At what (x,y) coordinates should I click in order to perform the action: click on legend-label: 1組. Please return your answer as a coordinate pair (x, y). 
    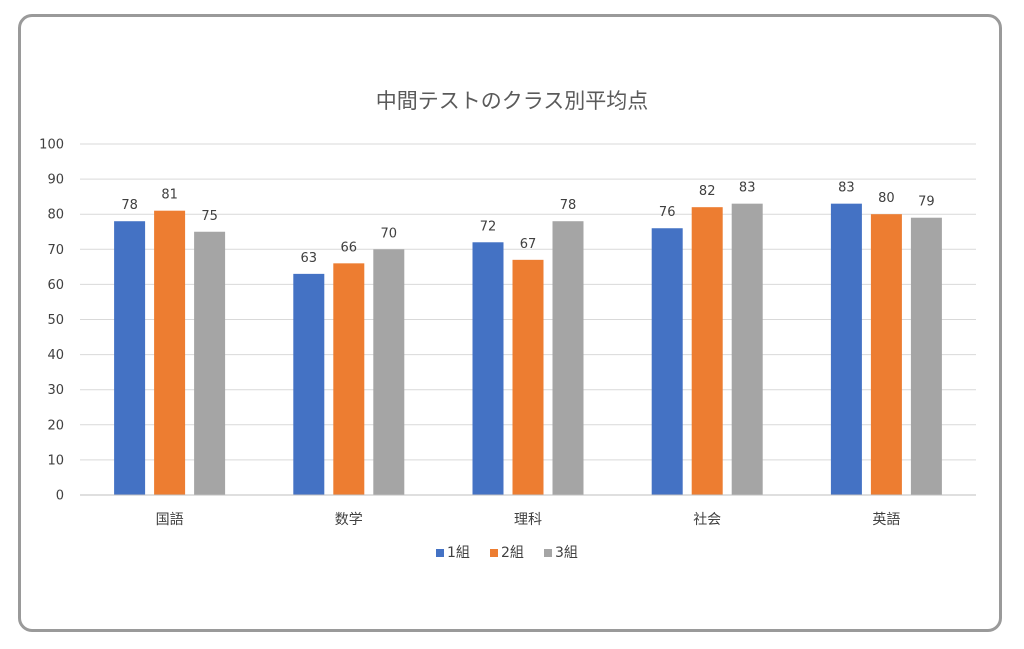
    Looking at the image, I should click on (458, 553).